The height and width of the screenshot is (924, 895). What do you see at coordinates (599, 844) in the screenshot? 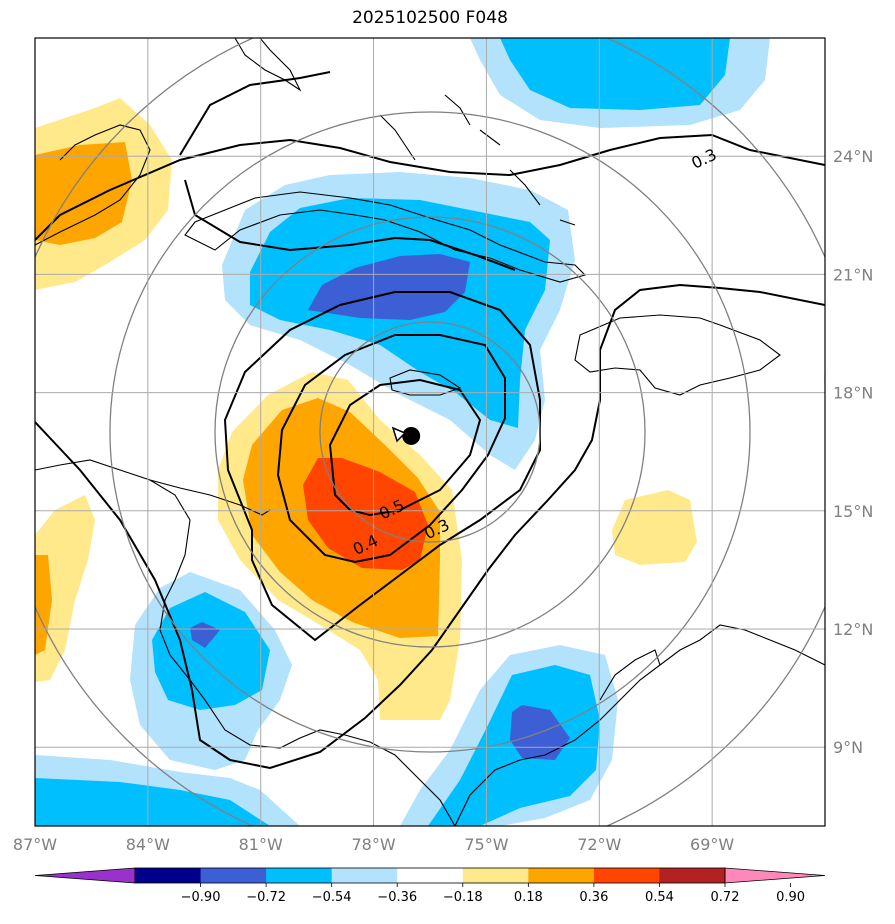
I see `lon-tick-label: 72°W` at bounding box center [599, 844].